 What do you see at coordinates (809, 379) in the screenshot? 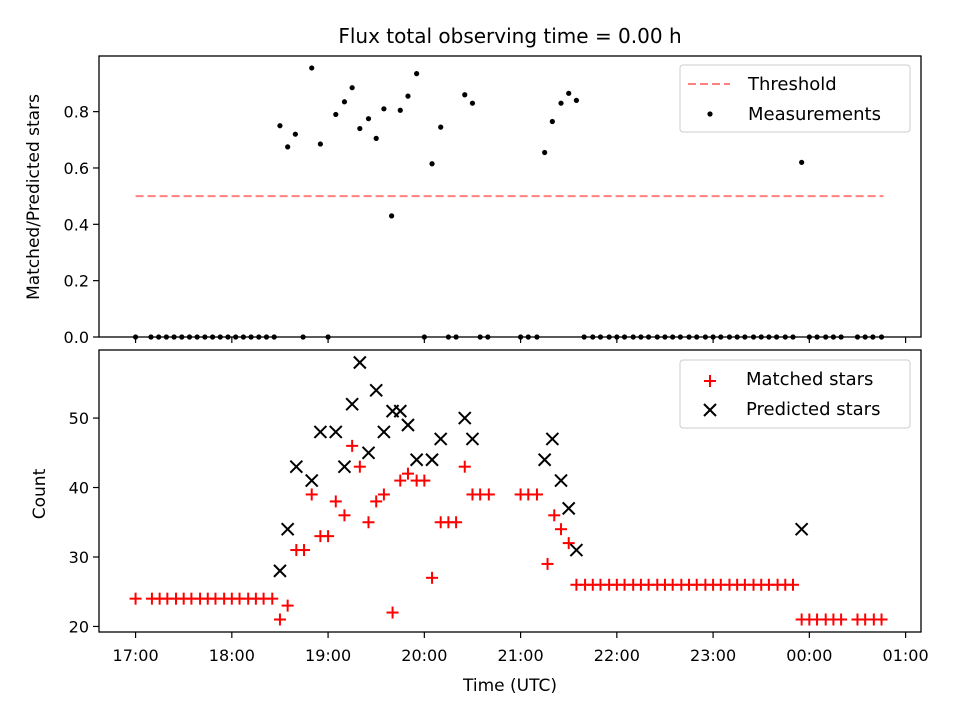
I see `legend-matched-label: Matched stars` at bounding box center [809, 379].